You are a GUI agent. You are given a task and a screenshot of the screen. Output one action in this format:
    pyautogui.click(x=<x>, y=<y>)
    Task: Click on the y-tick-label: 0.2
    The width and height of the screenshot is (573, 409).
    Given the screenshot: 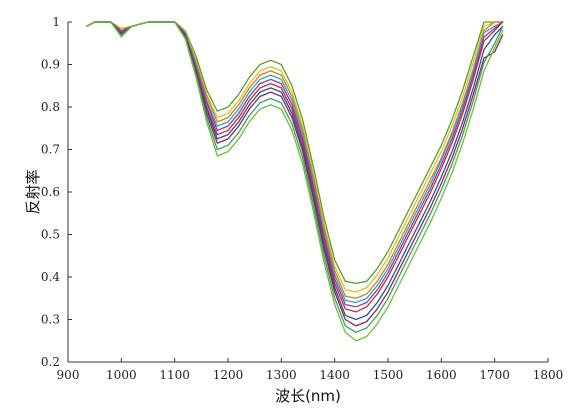 What is the action you would take?
    pyautogui.click(x=50, y=362)
    